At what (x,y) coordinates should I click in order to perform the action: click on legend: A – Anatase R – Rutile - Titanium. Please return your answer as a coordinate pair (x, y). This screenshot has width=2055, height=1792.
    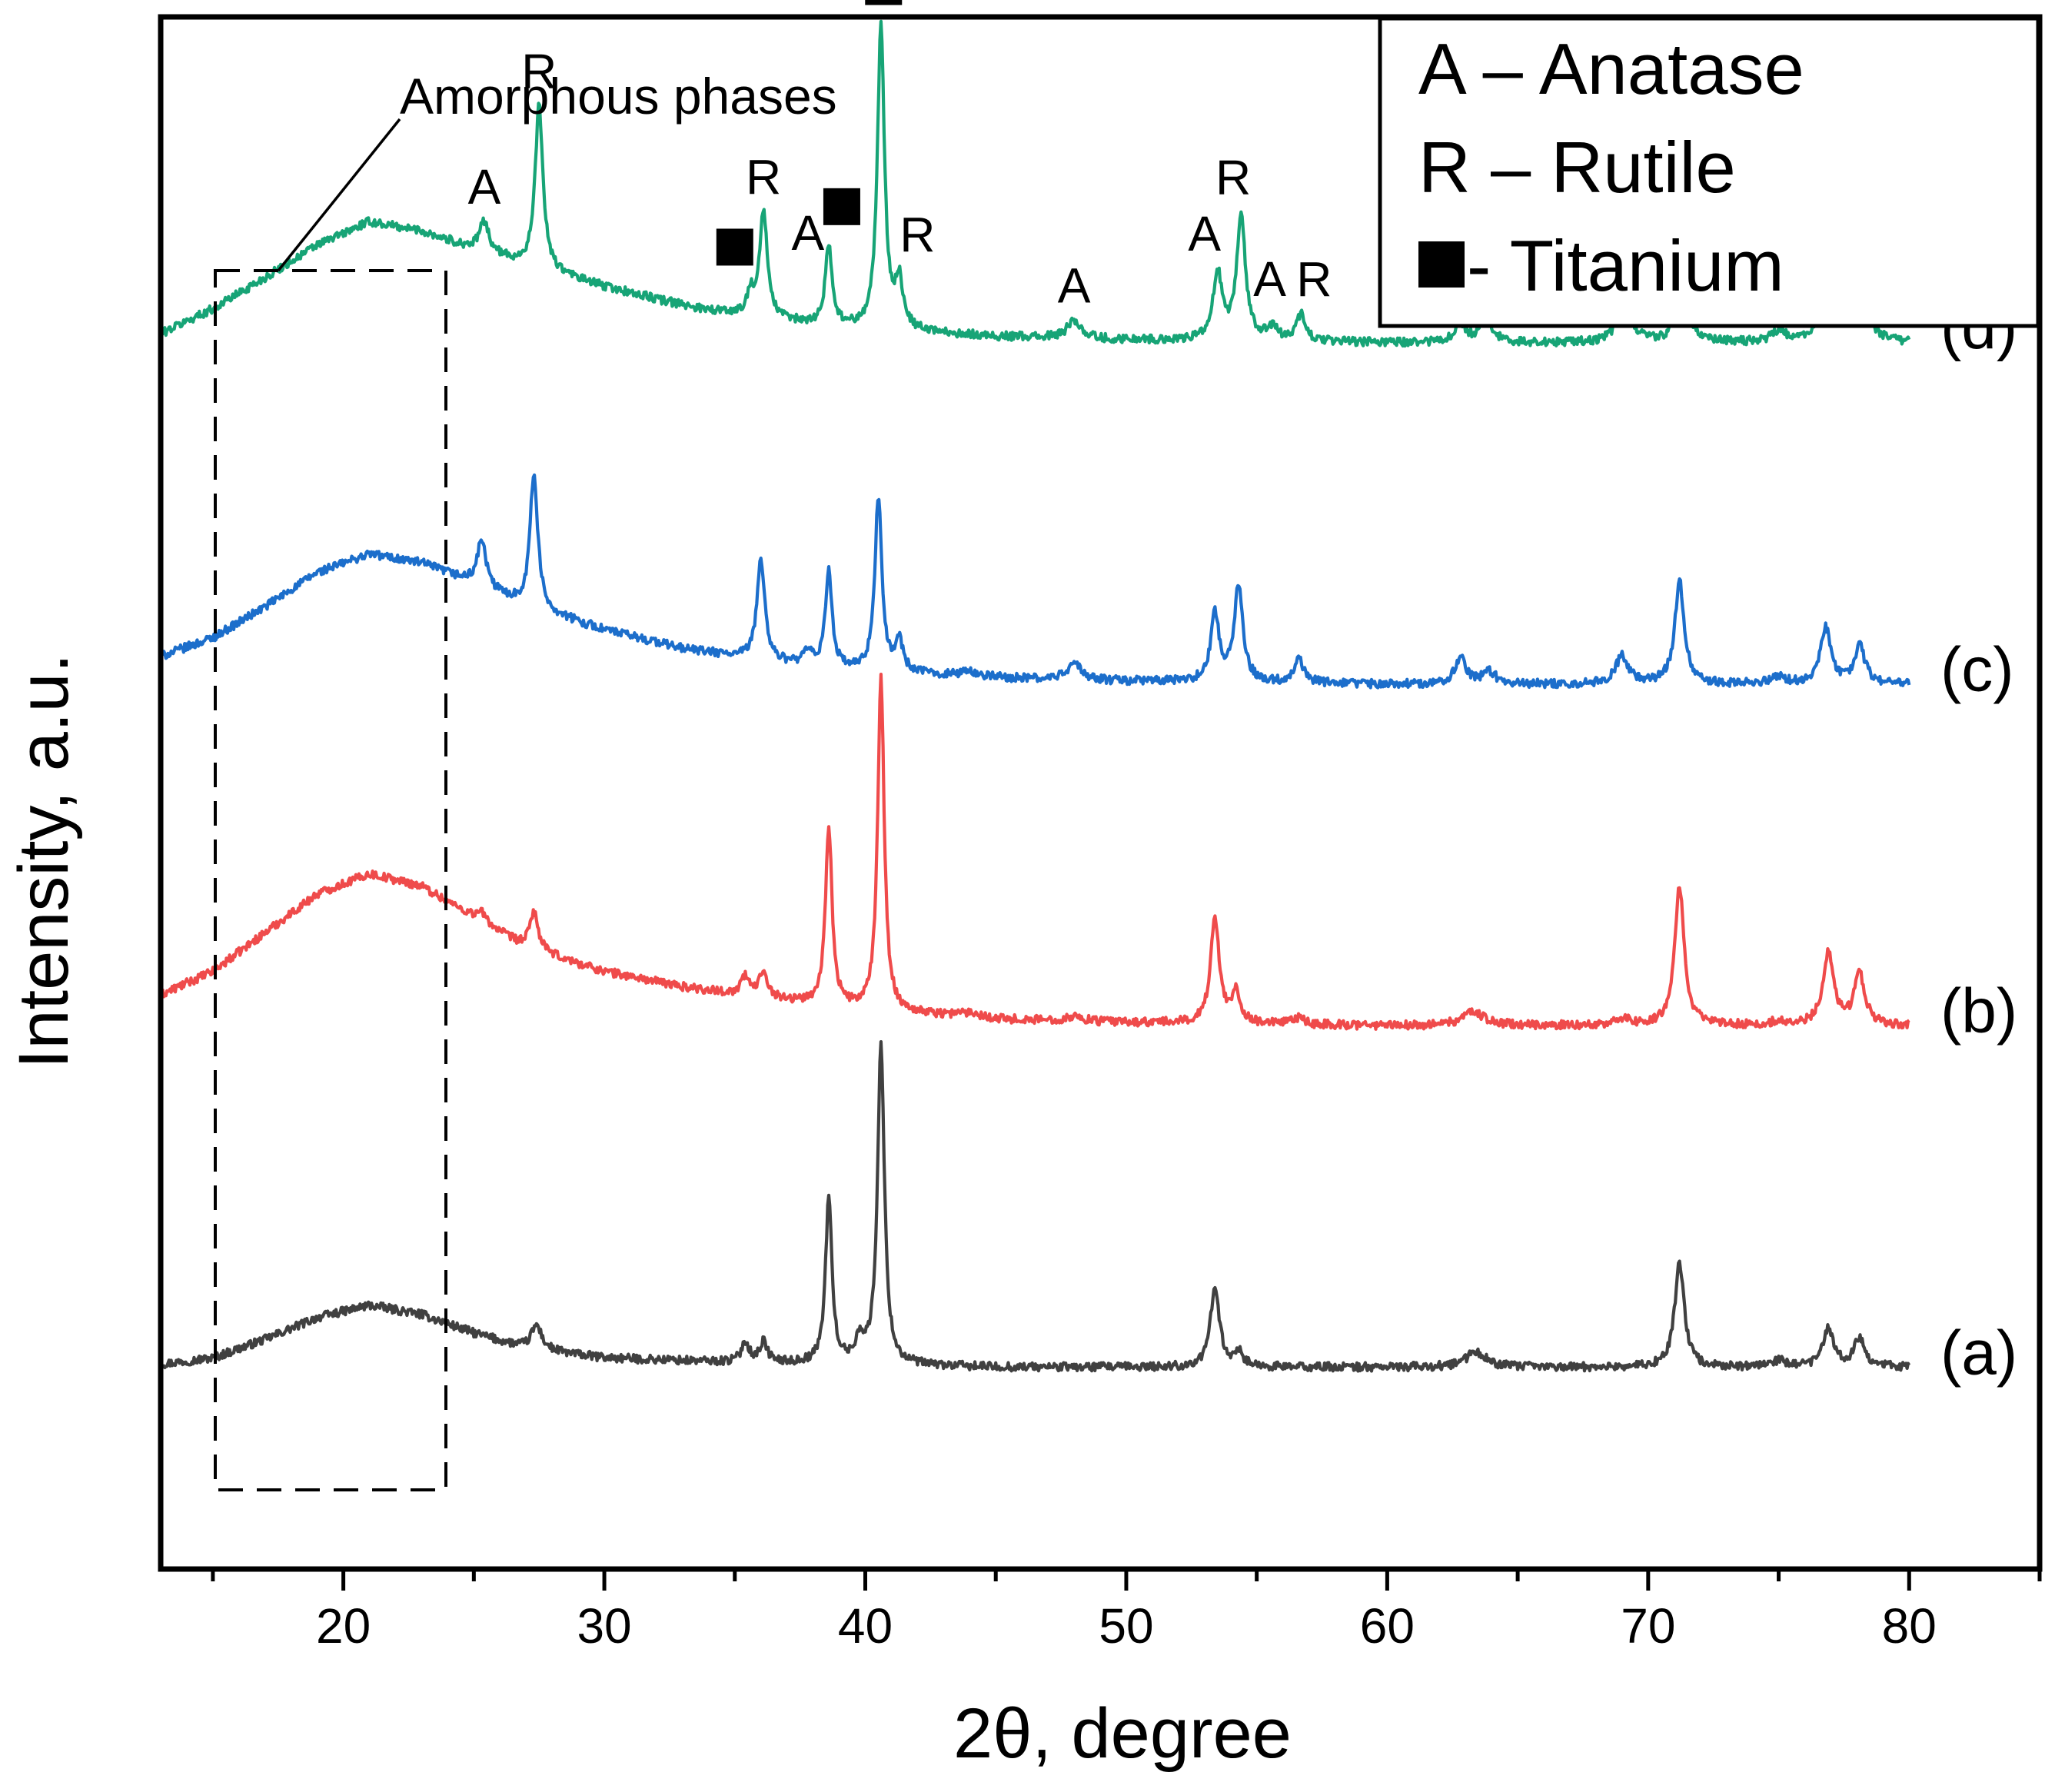
    Looking at the image, I should click on (1709, 172).